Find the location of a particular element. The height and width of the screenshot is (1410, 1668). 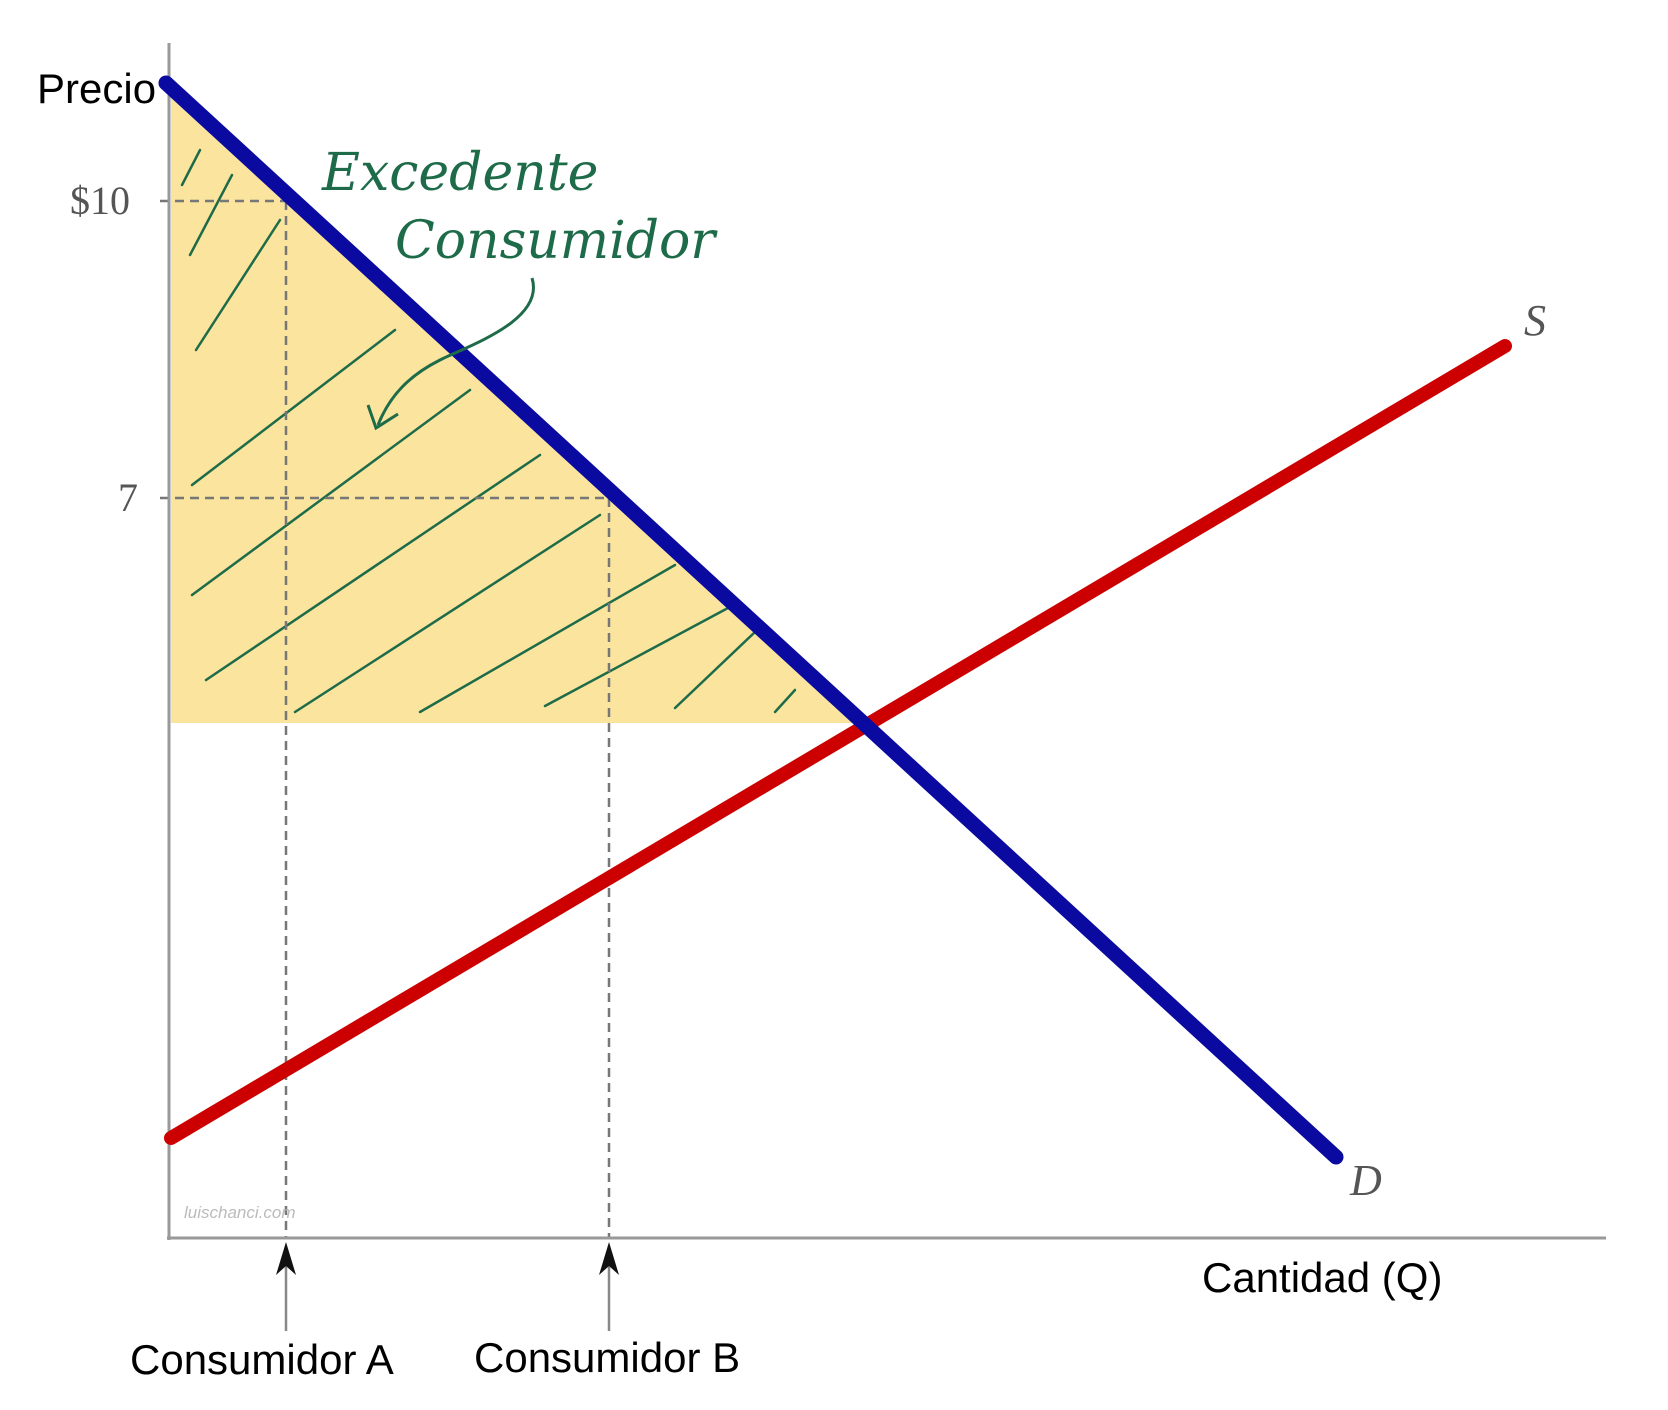

watermark: luischanci.com is located at coordinates (240, 1212).